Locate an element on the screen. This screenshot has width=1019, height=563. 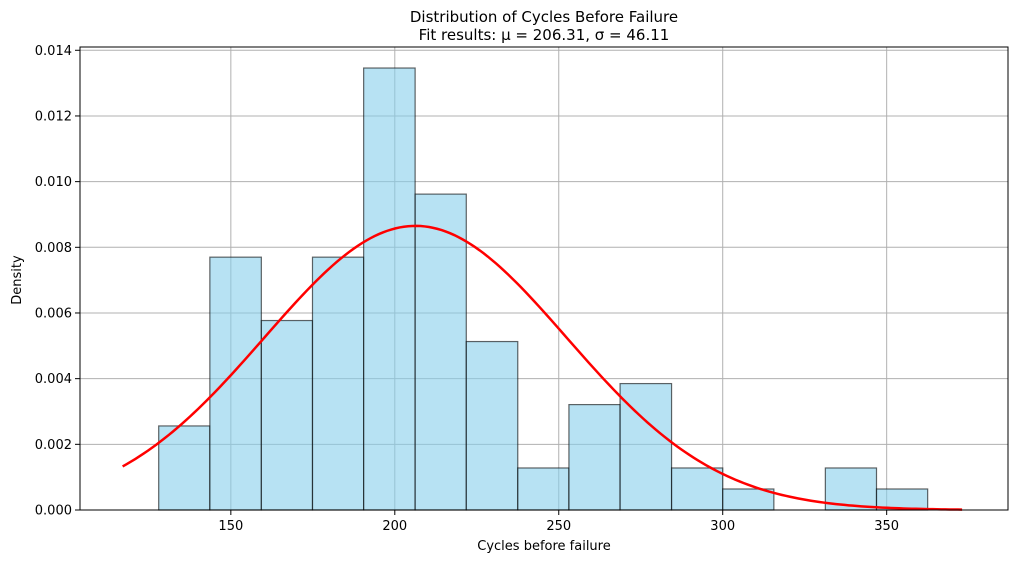
chart-subtitle: Fit results: μ = 206.31, σ = 46.11 is located at coordinates (544, 35).